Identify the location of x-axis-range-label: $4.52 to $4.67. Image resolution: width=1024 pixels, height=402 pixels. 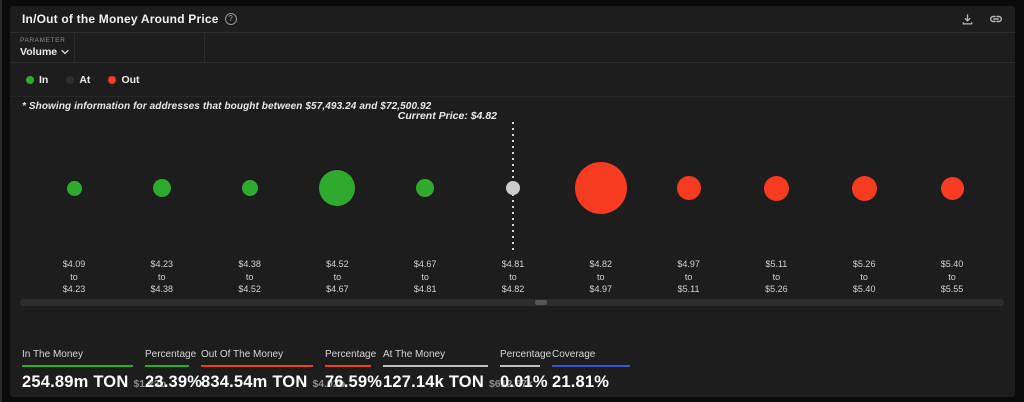
(337, 276).